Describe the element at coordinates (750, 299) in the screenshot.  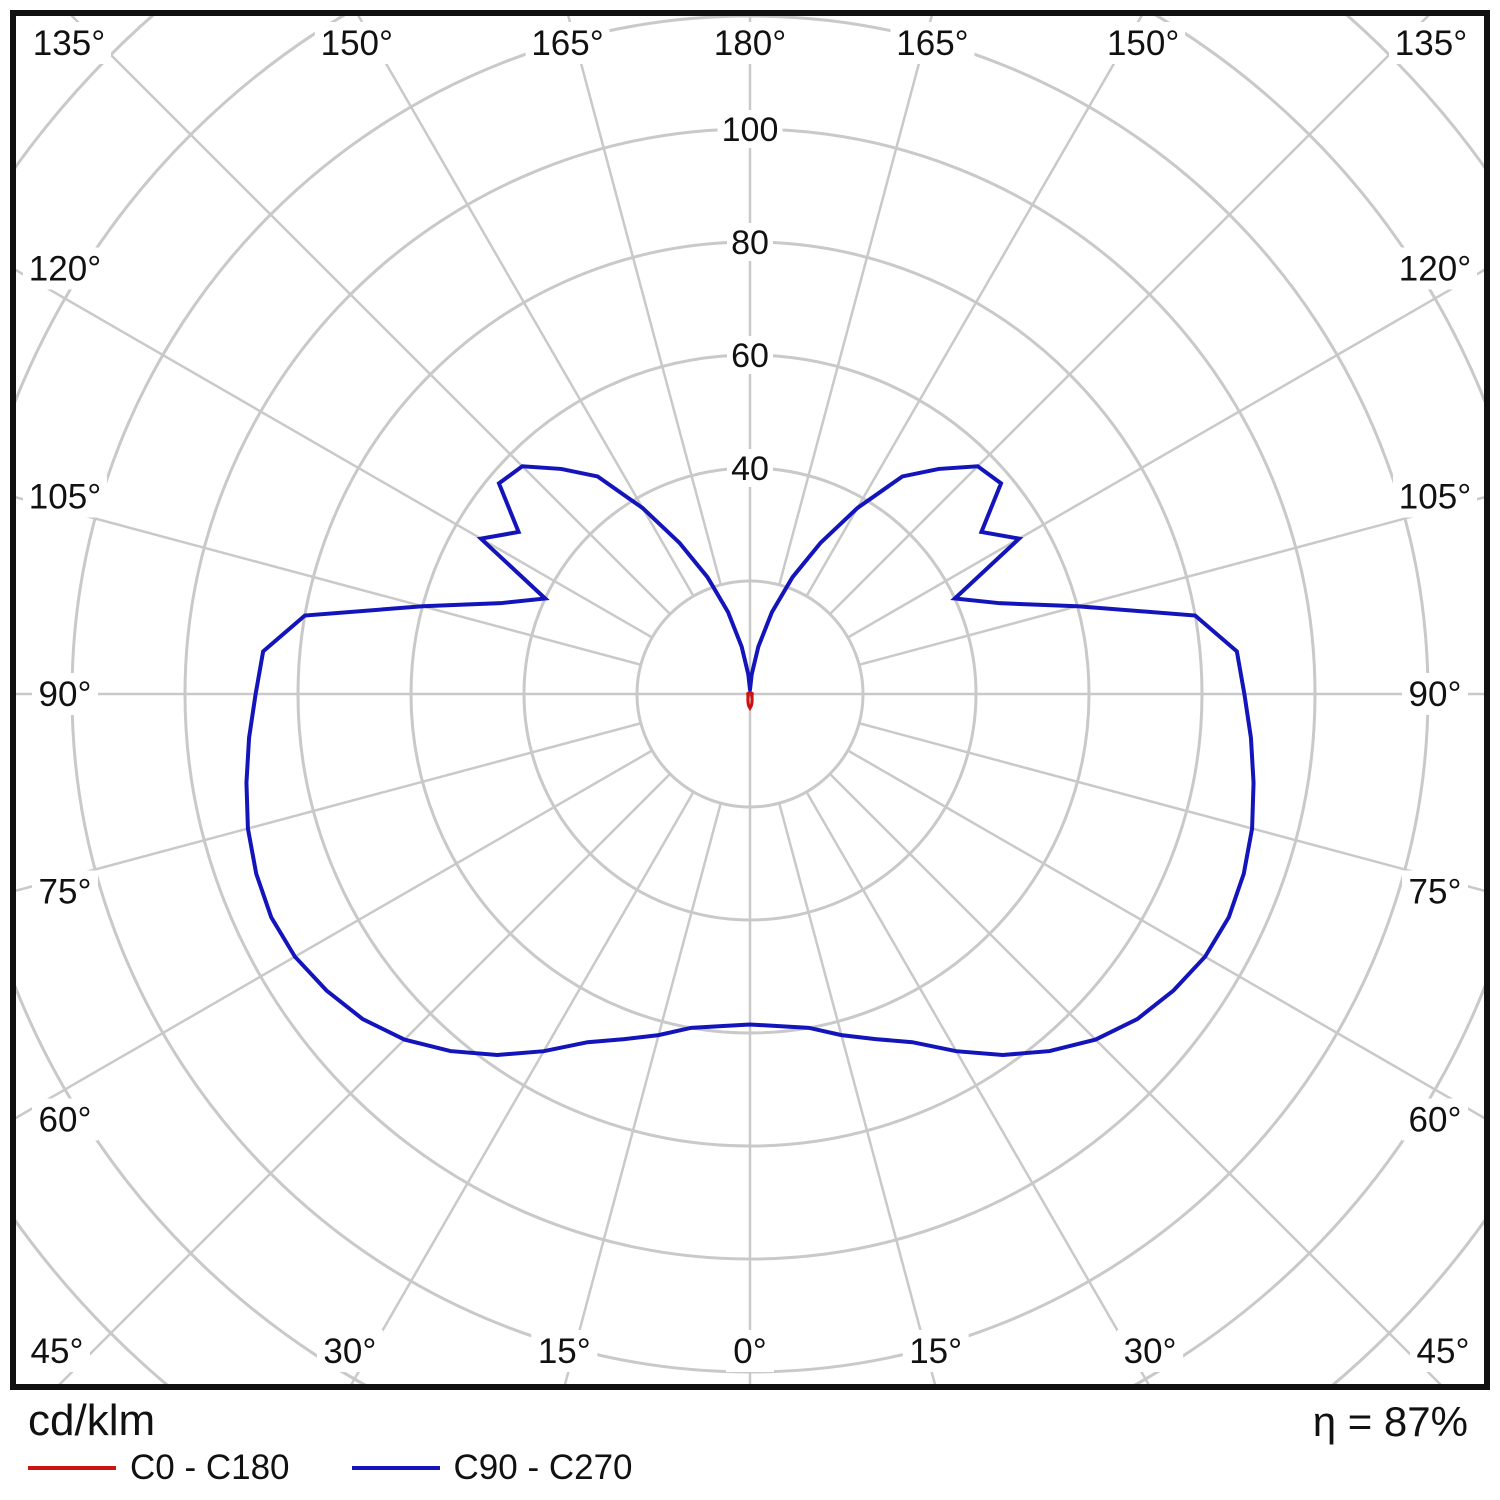
I see `radial-tick-labels: 40 60 80 100` at that location.